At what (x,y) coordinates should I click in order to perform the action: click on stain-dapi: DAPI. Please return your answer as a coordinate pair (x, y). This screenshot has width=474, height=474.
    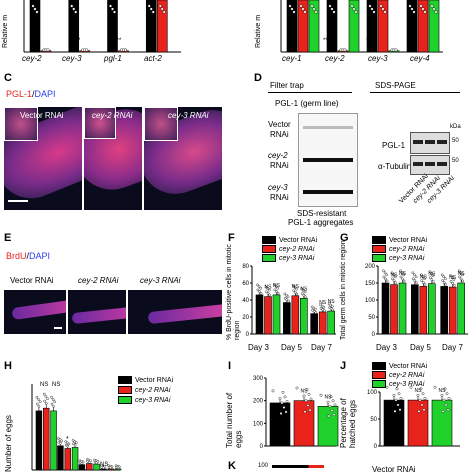
    Looking at the image, I should click on (45, 94).